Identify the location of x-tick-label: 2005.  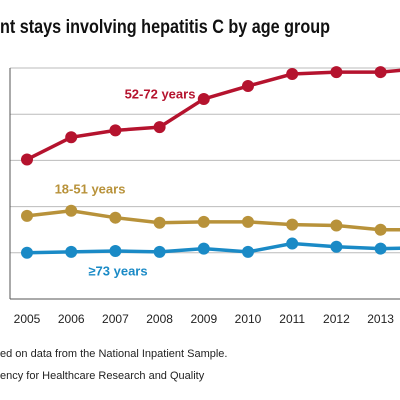
(27, 319).